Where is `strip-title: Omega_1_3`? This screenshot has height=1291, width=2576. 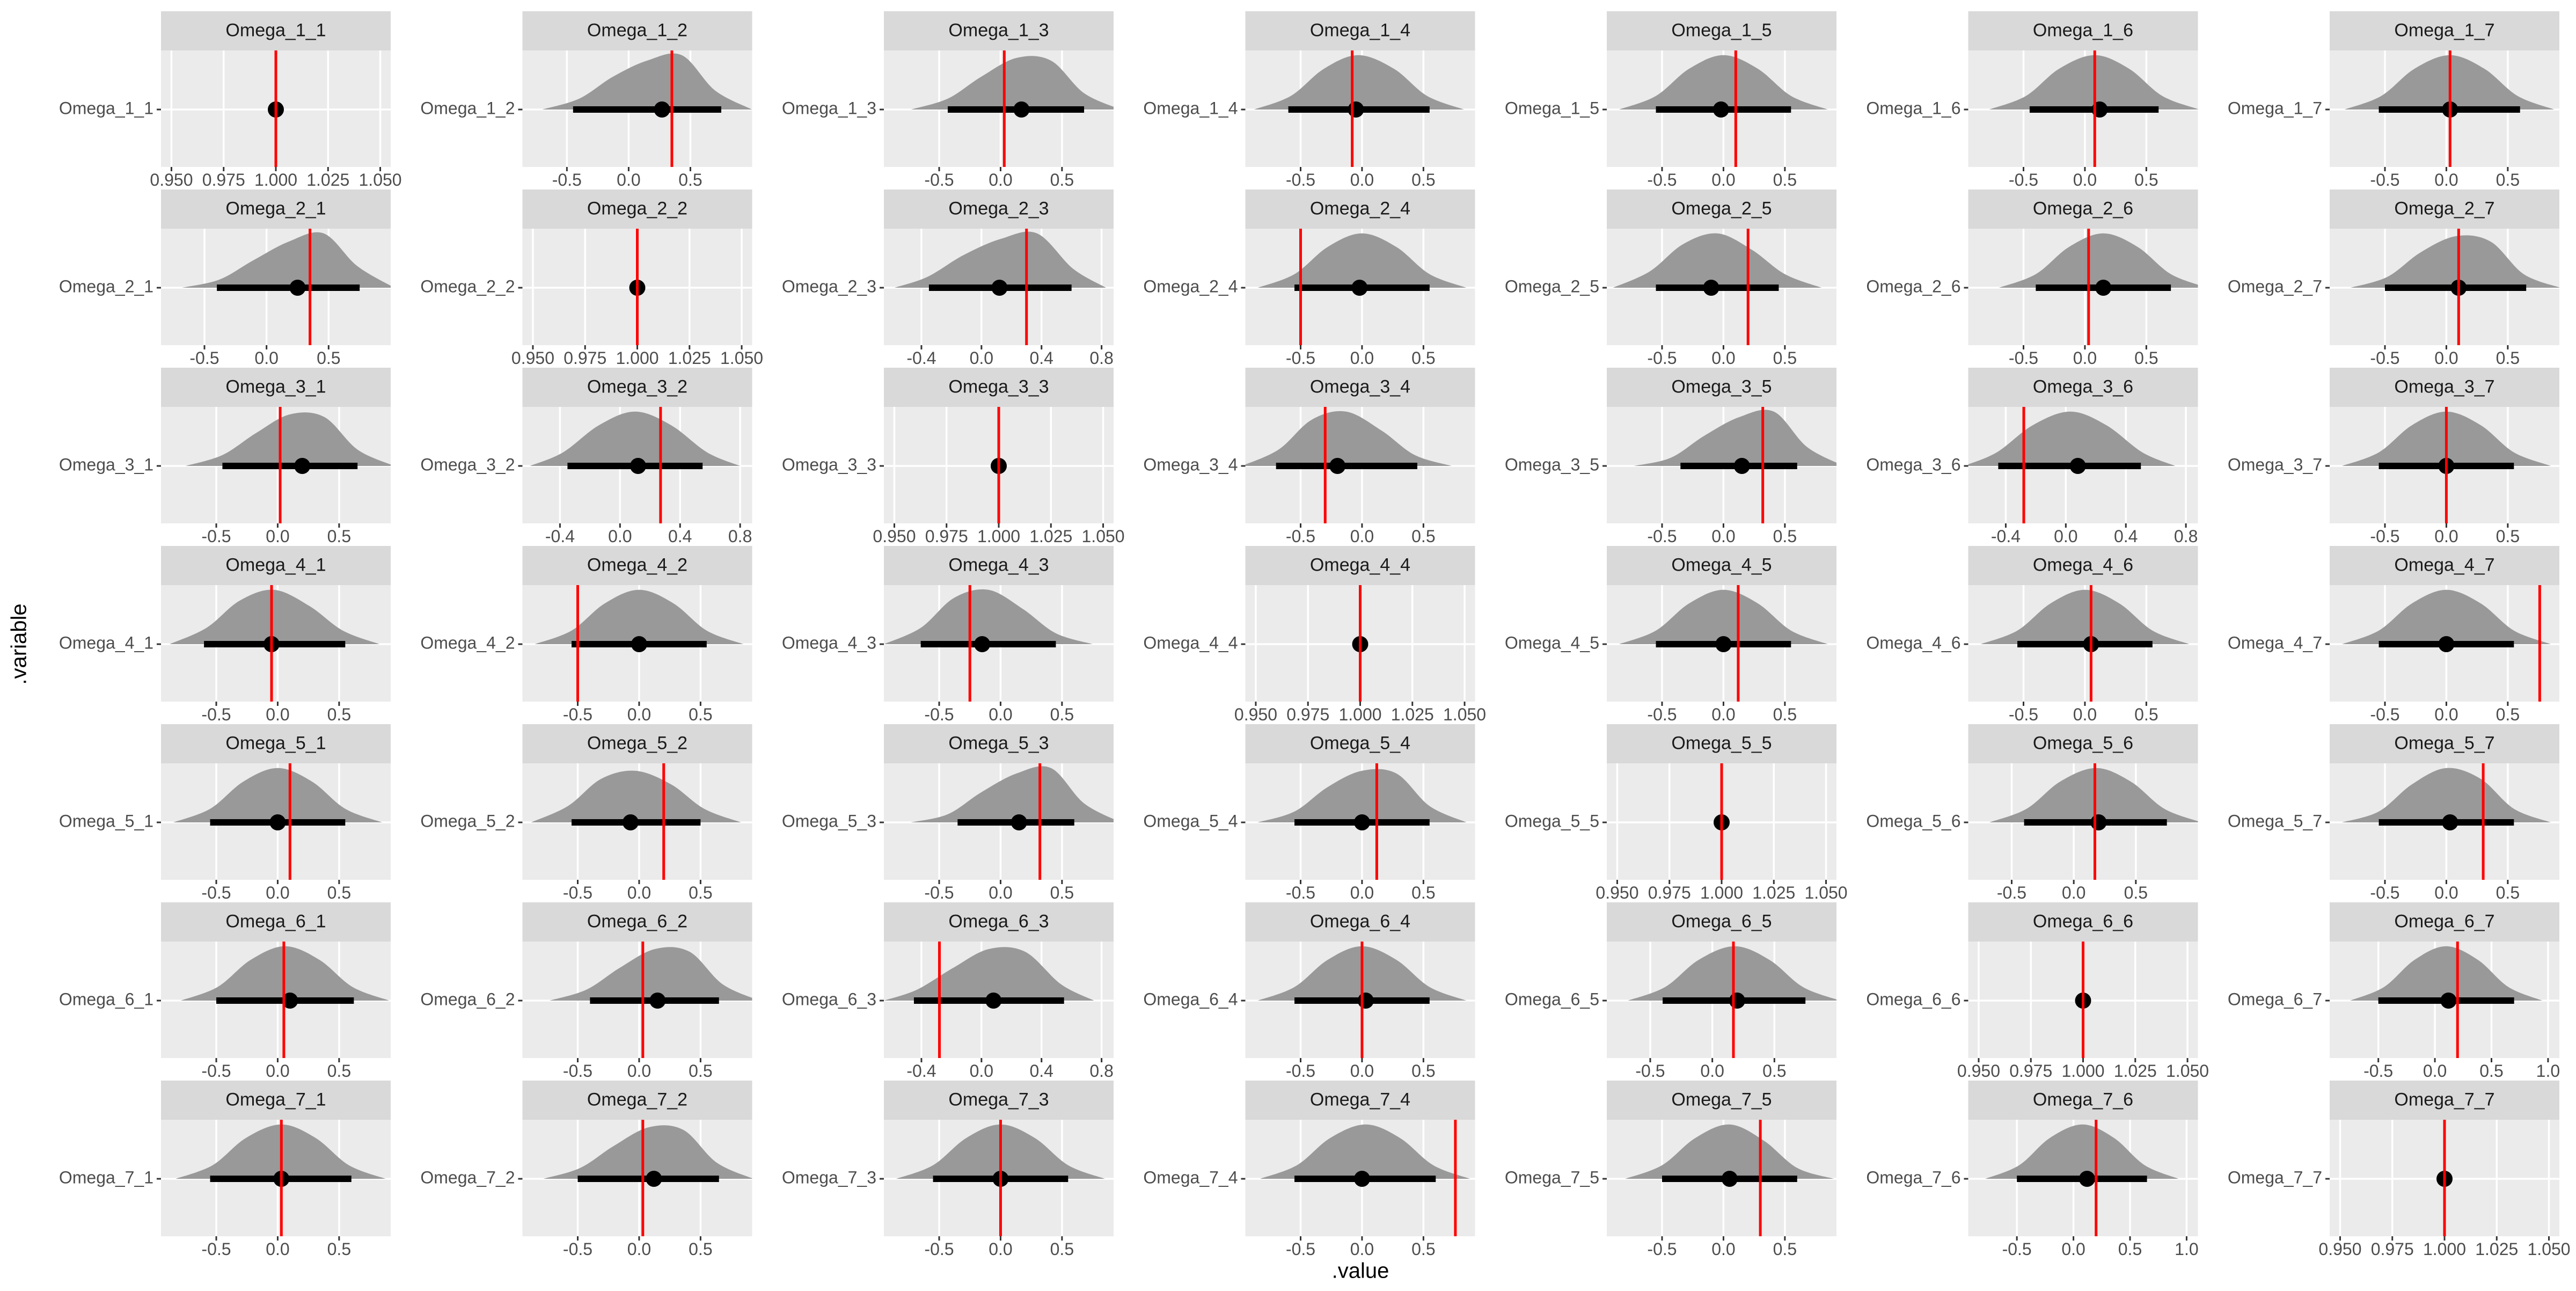
strip-title: Omega_1_3 is located at coordinates (998, 30).